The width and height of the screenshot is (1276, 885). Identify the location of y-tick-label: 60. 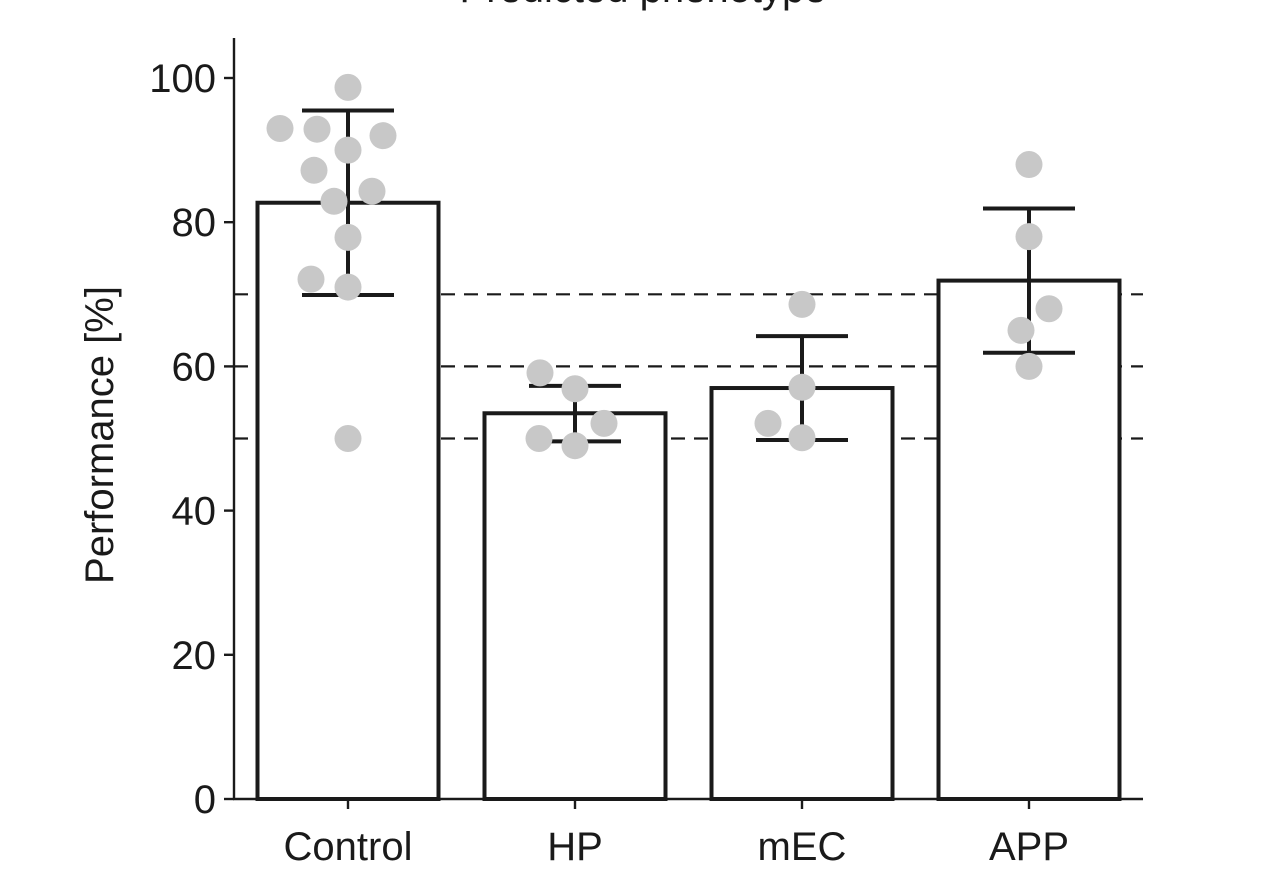
(194, 367).